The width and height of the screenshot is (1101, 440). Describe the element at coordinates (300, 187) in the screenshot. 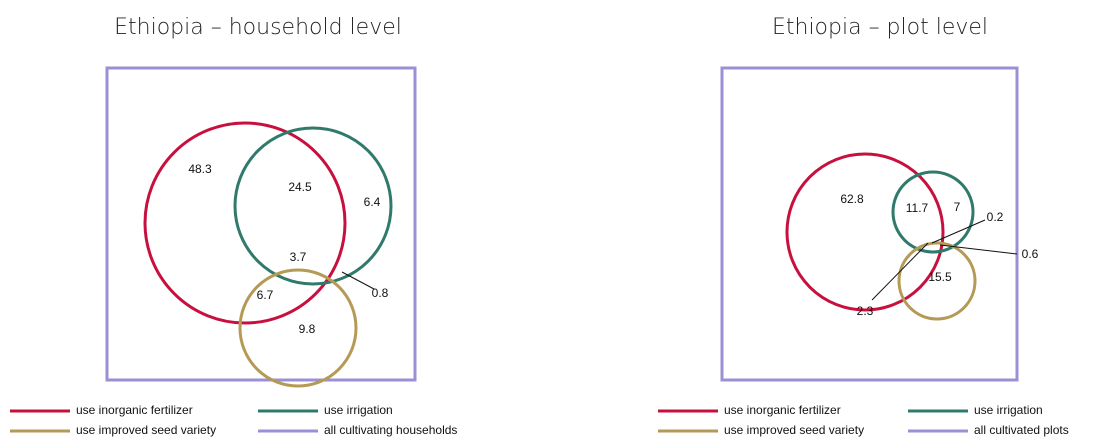

I see `region-label: 24.5` at that location.